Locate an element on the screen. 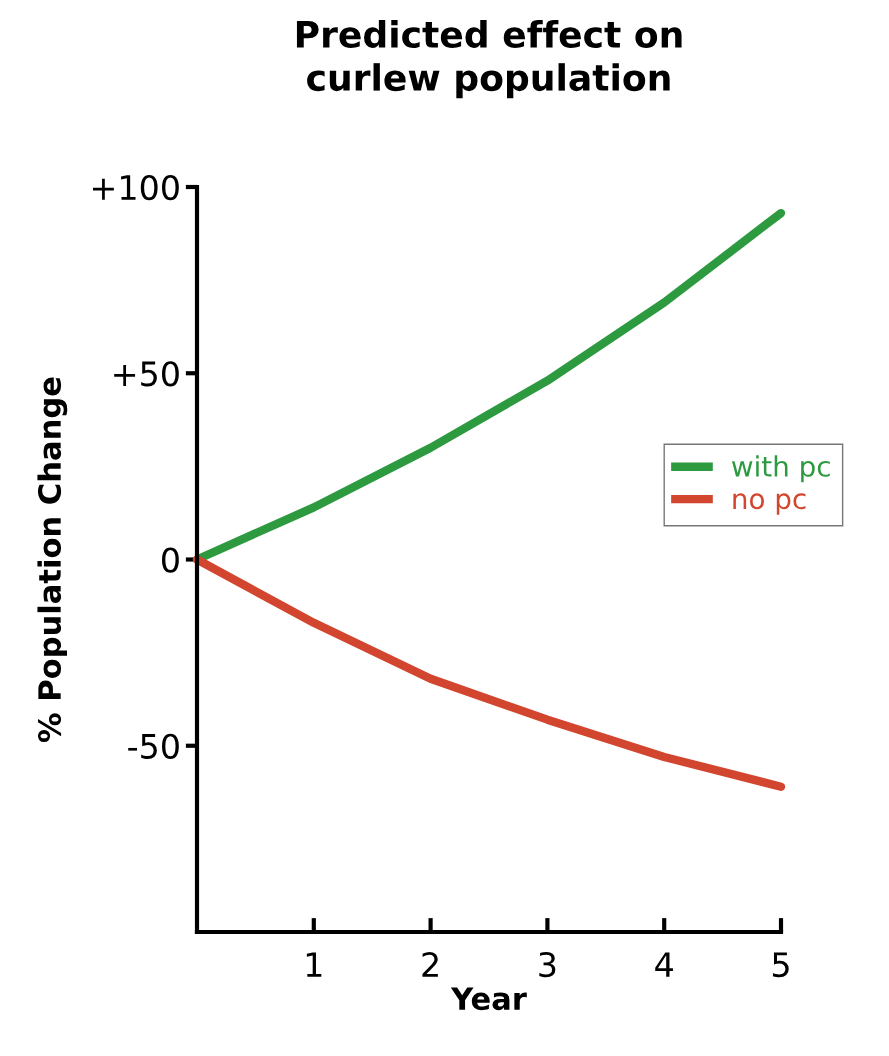  chart-title: Predicted effect on curlew population is located at coordinates (489, 59).